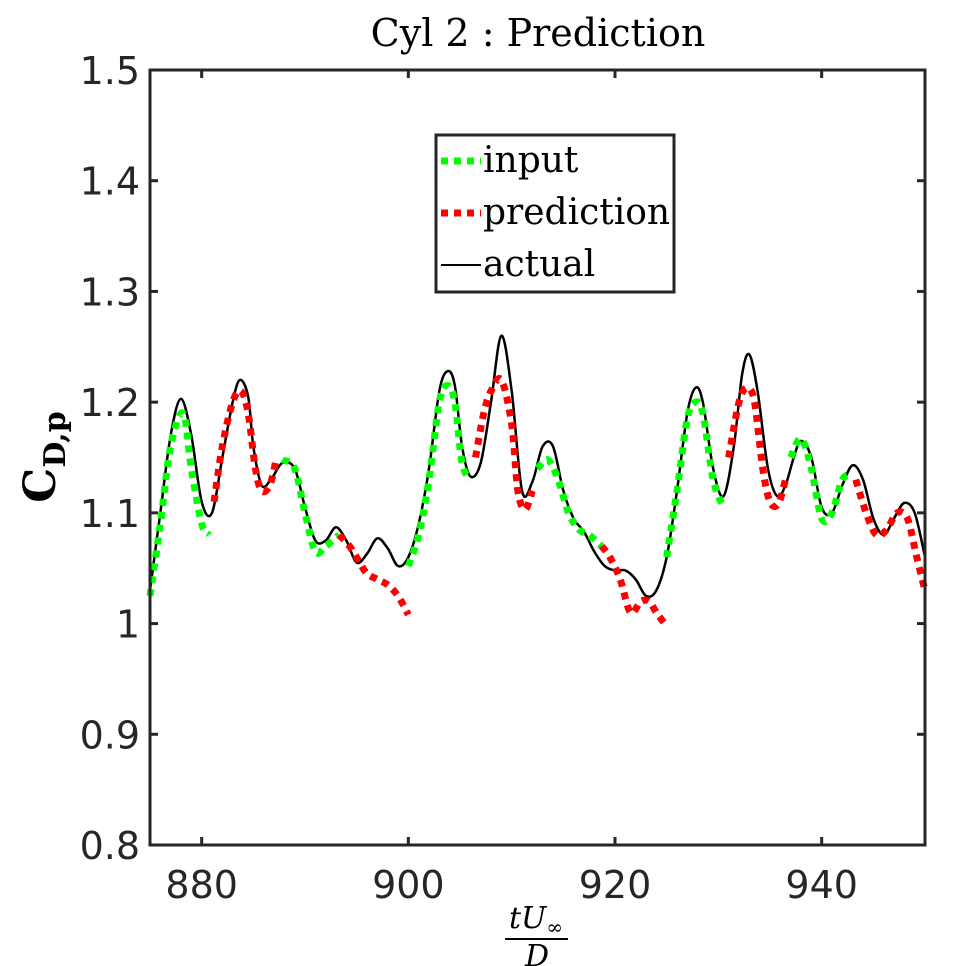 Image resolution: width=954 pixels, height=966 pixels. I want to click on y-tick-label: 1, so click(128, 625).